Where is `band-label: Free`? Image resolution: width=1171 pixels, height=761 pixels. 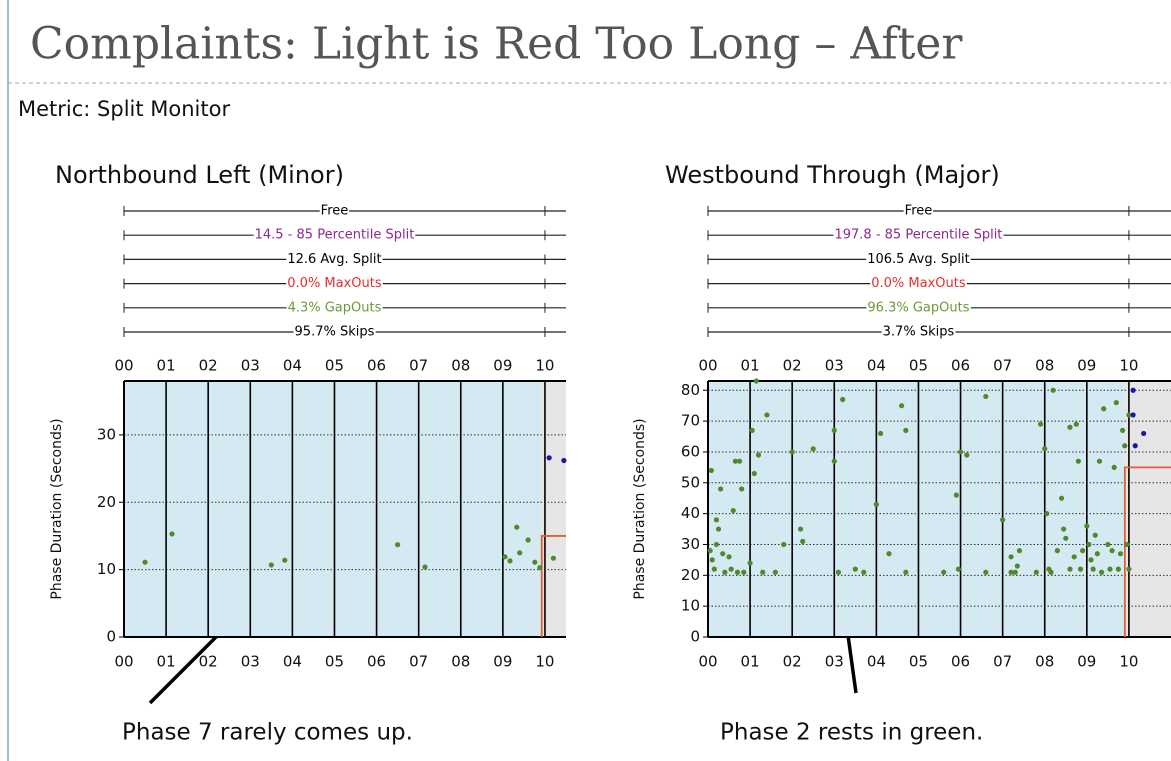 band-label: Free is located at coordinates (919, 211).